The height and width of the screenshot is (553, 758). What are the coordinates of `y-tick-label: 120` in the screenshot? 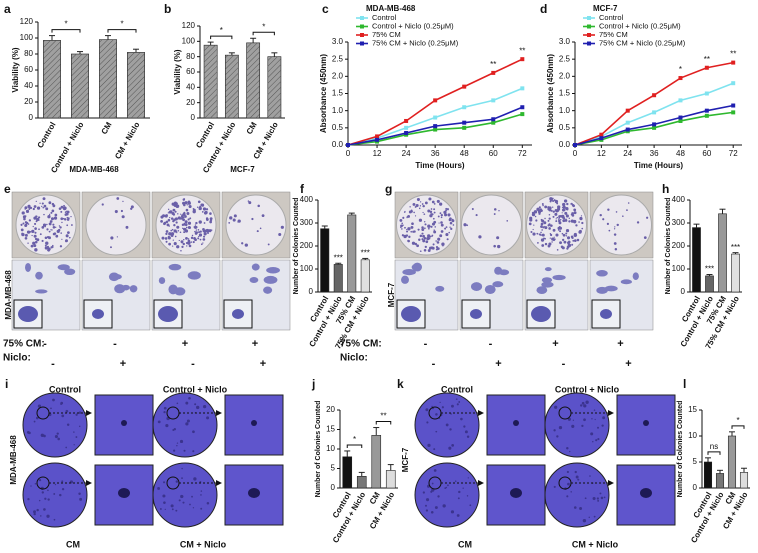 It's located at (189, 25).